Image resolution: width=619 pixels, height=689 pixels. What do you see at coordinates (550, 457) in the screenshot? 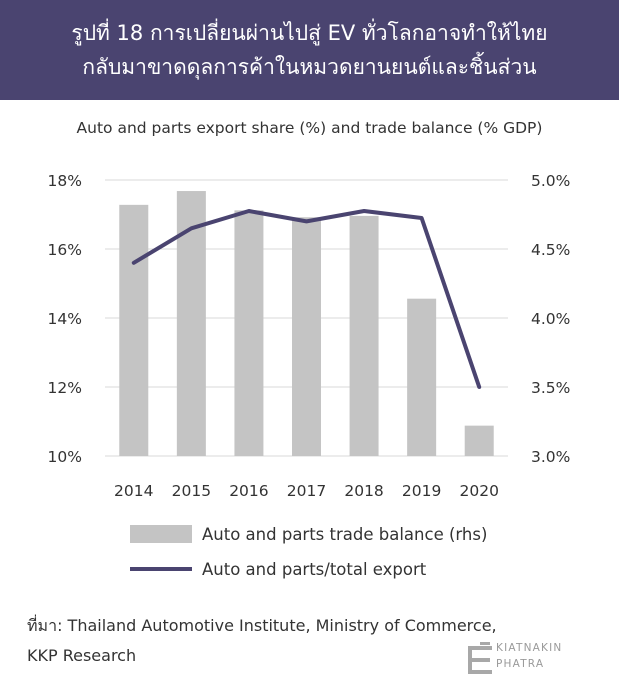
I see `right-tick-label: 3.0%` at bounding box center [550, 457].